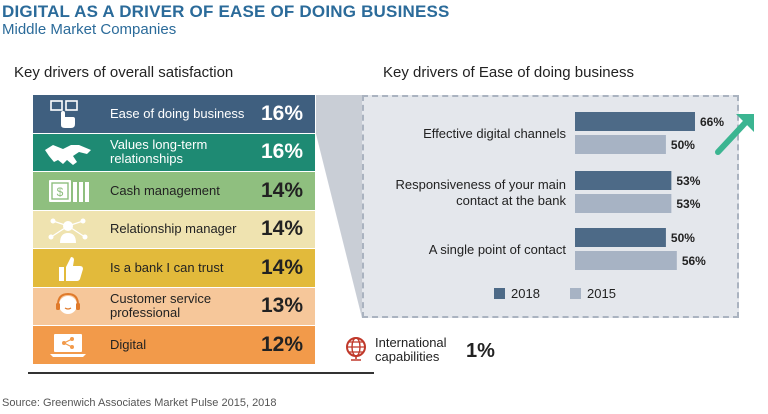  I want to click on up-trend-arrow, so click(732, 137).